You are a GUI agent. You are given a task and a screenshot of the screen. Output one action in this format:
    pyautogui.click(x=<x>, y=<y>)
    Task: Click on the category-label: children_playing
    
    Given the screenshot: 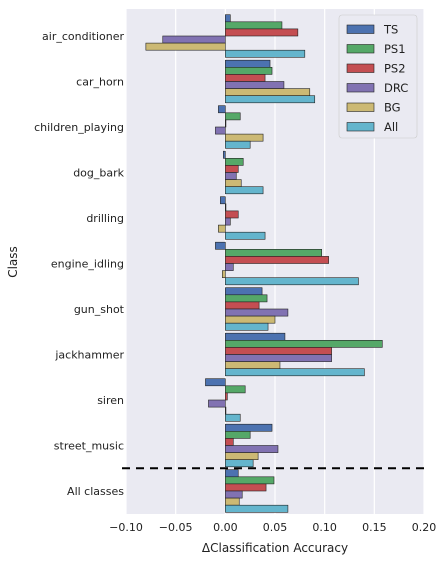 What is the action you would take?
    pyautogui.click(x=79, y=127)
    